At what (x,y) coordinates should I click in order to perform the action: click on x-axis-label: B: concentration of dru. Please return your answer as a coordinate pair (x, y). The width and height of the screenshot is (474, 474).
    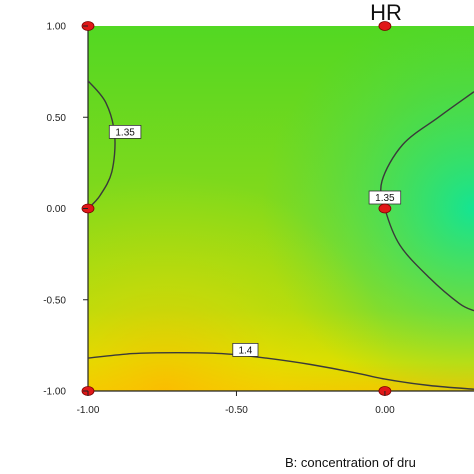
    Looking at the image, I should click on (350, 462).